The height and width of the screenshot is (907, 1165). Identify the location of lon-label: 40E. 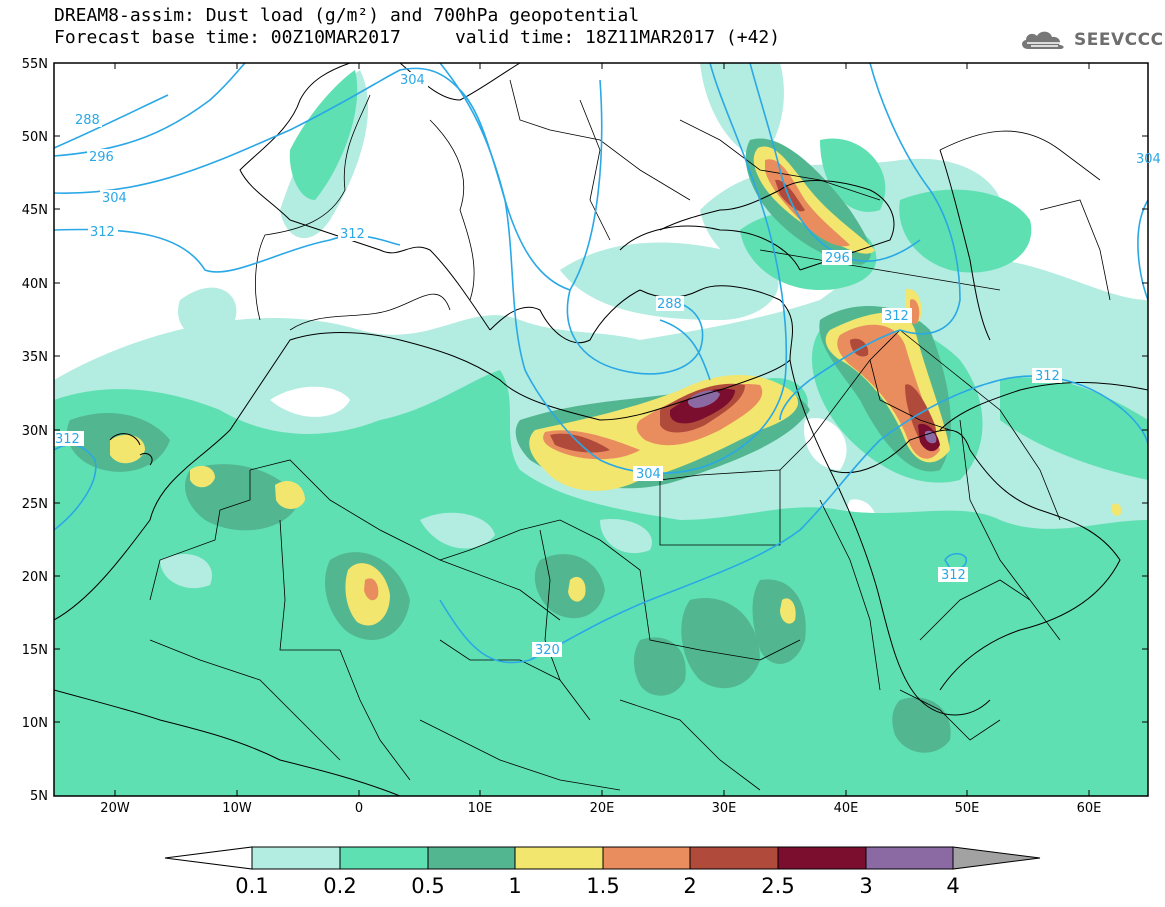
(846, 808).